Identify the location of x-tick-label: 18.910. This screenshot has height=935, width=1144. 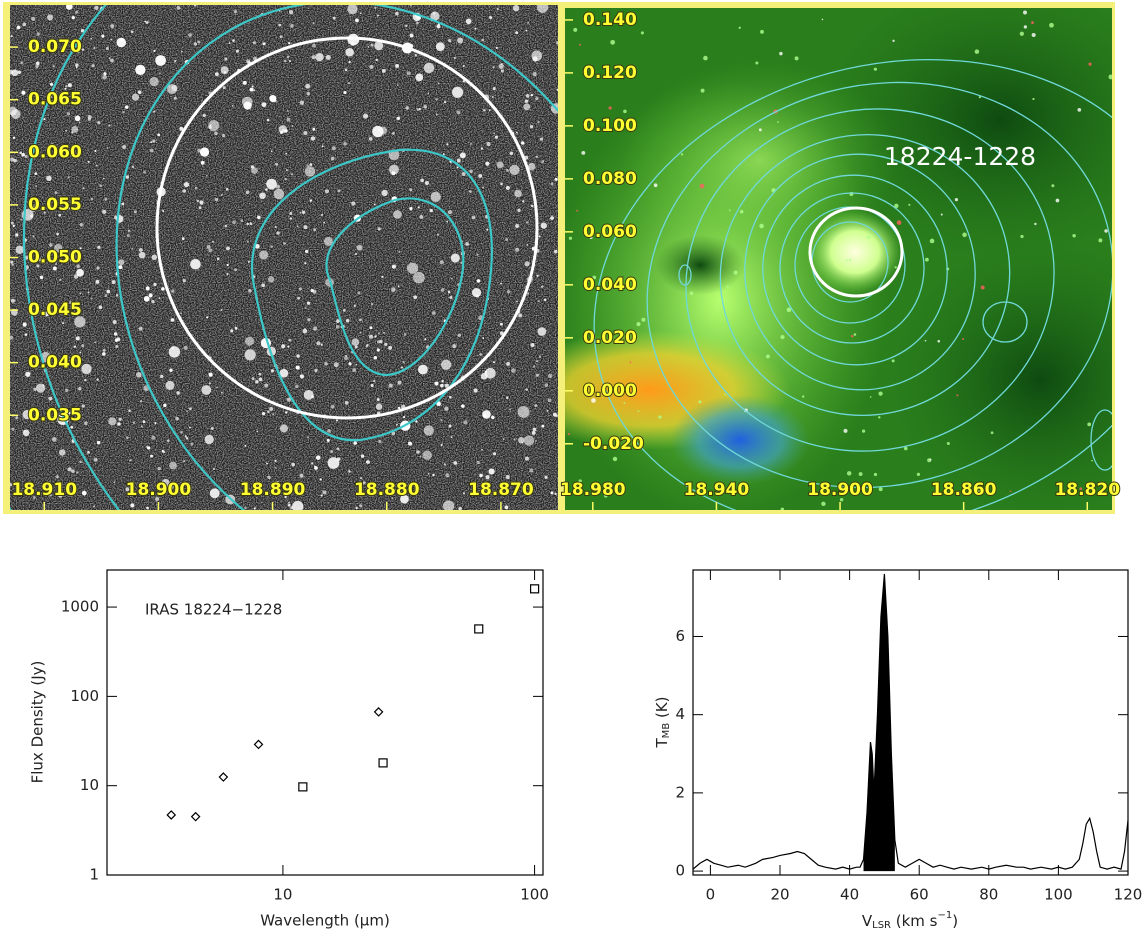
(44, 490).